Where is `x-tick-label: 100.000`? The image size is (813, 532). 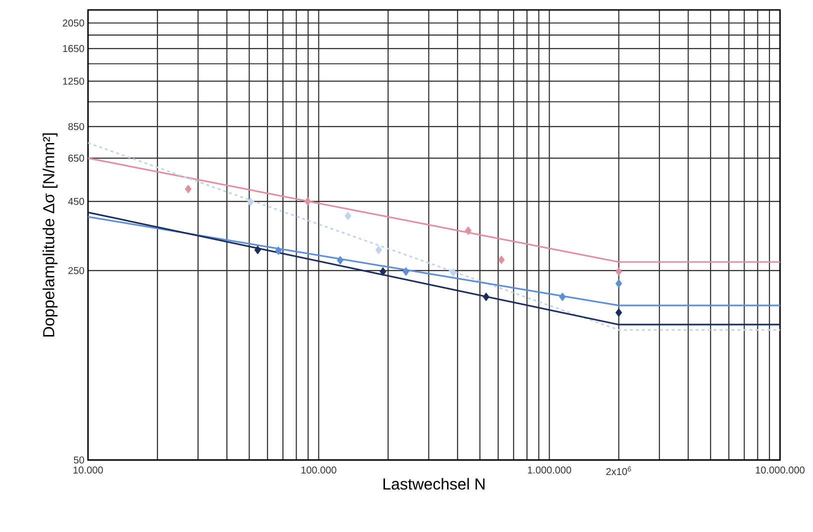
x-tick-label: 100.000 is located at coordinates (318, 470).